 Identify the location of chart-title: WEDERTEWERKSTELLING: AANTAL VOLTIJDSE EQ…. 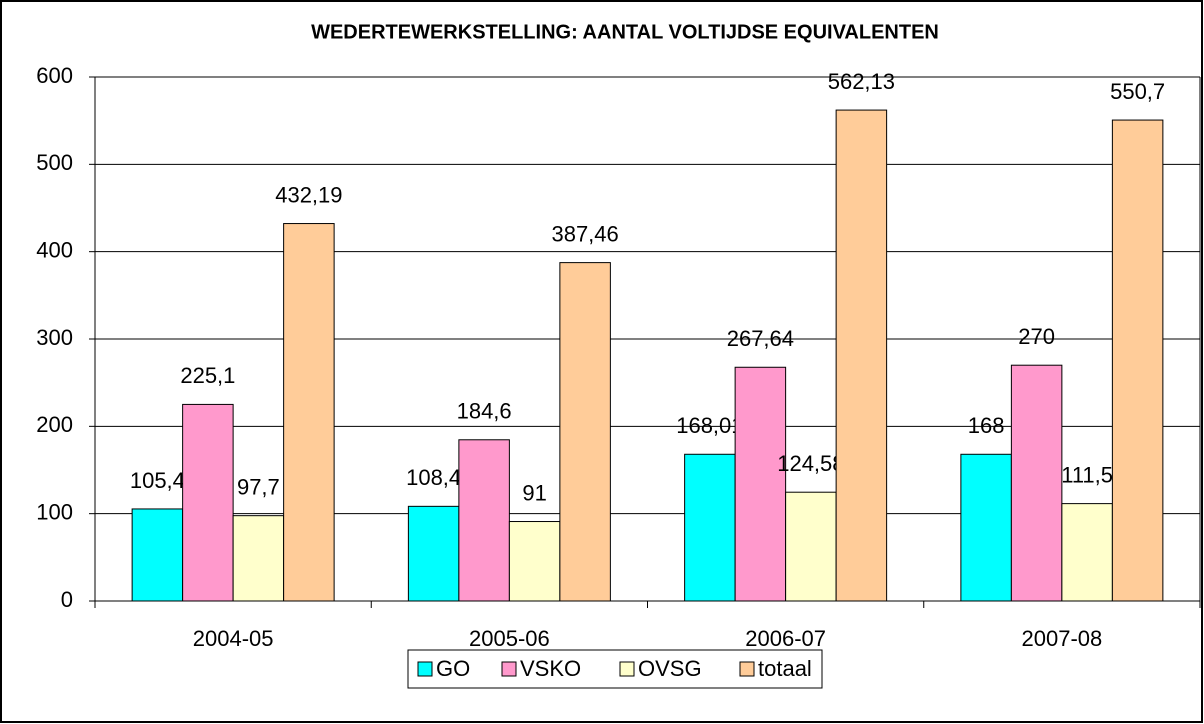
(625, 32).